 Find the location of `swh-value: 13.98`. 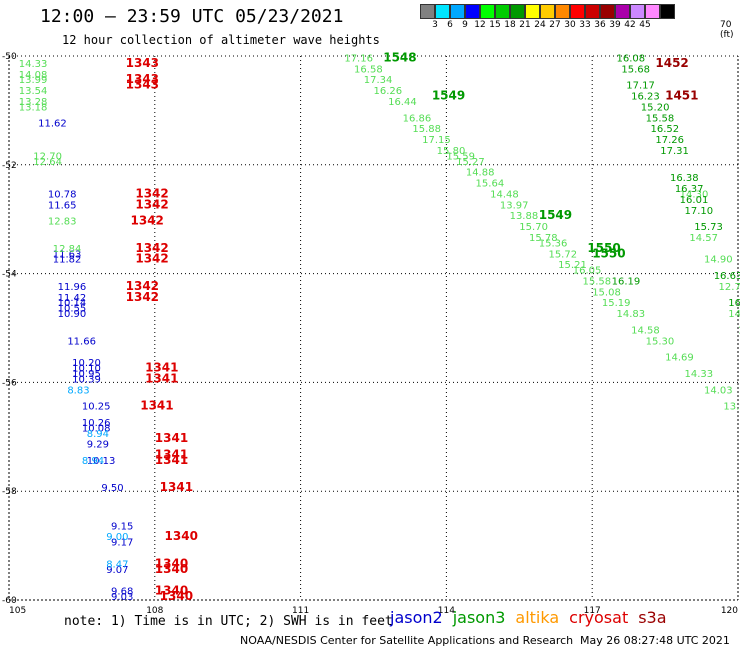

swh-value: 13.98 is located at coordinates (731, 407).